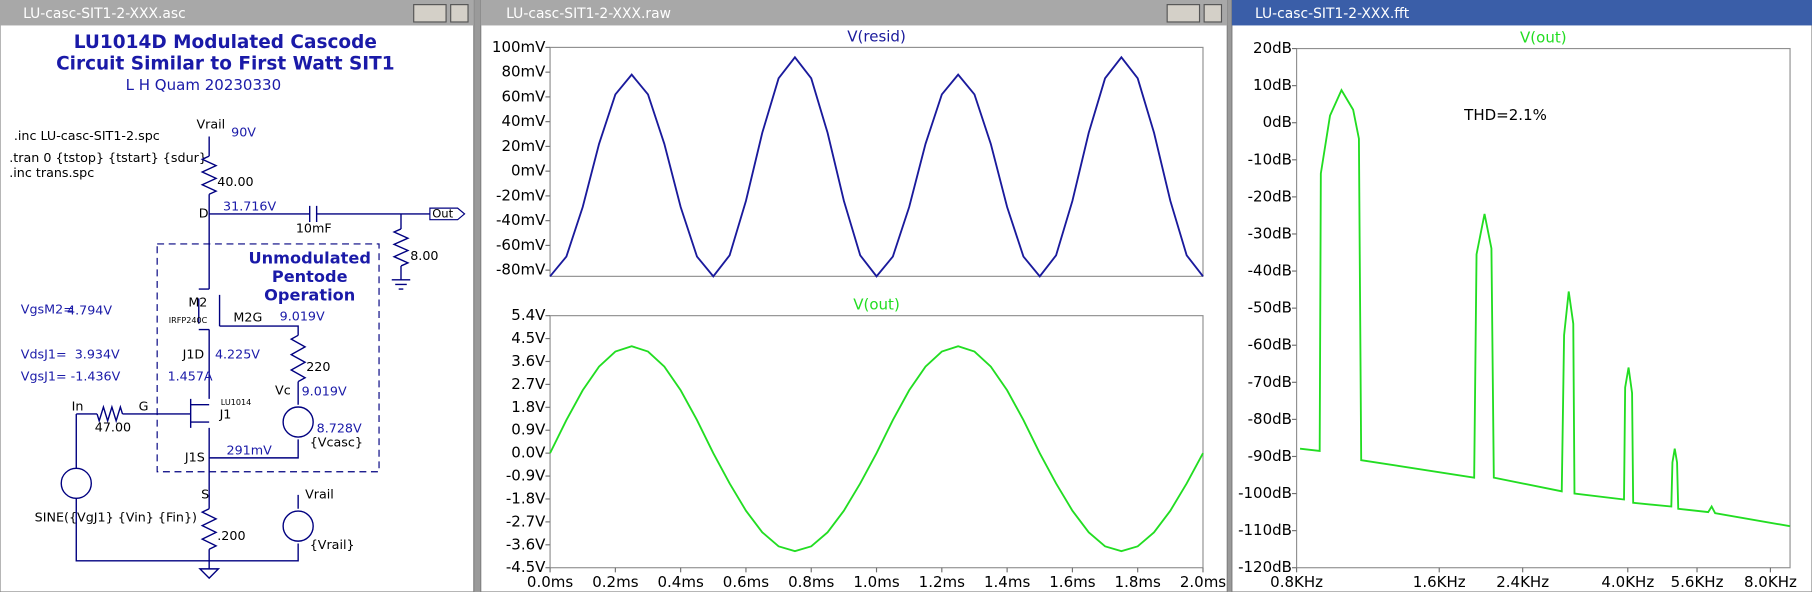 This screenshot has width=1812, height=592. I want to click on wire, so click(252, 352).